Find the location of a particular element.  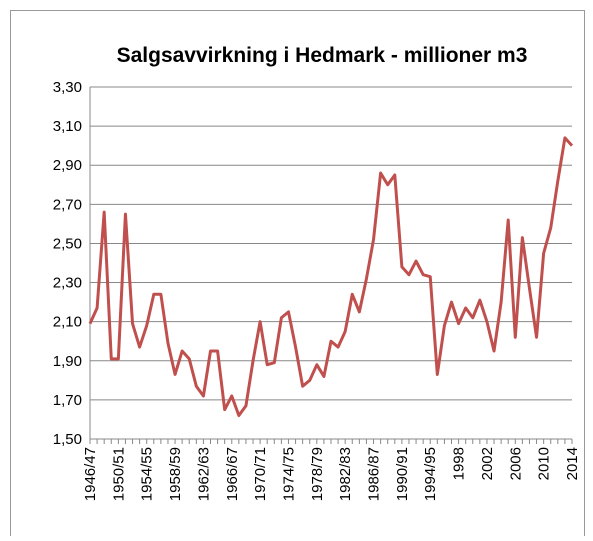

x-tick-label: 1978/79 is located at coordinates (317, 474).